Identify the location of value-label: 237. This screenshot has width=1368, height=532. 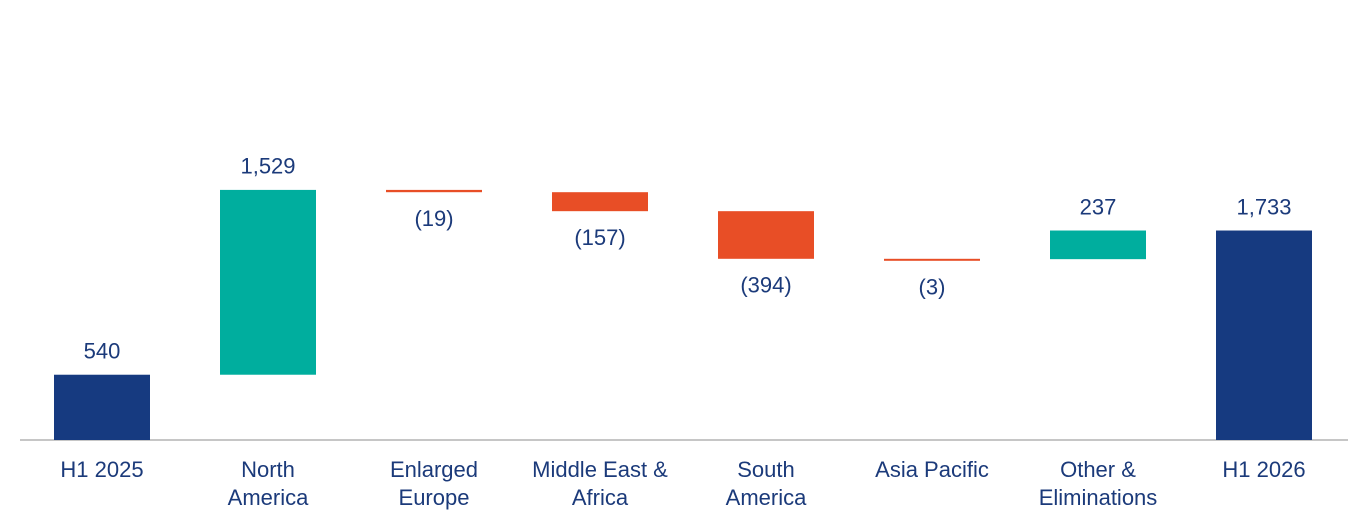
(1098, 206).